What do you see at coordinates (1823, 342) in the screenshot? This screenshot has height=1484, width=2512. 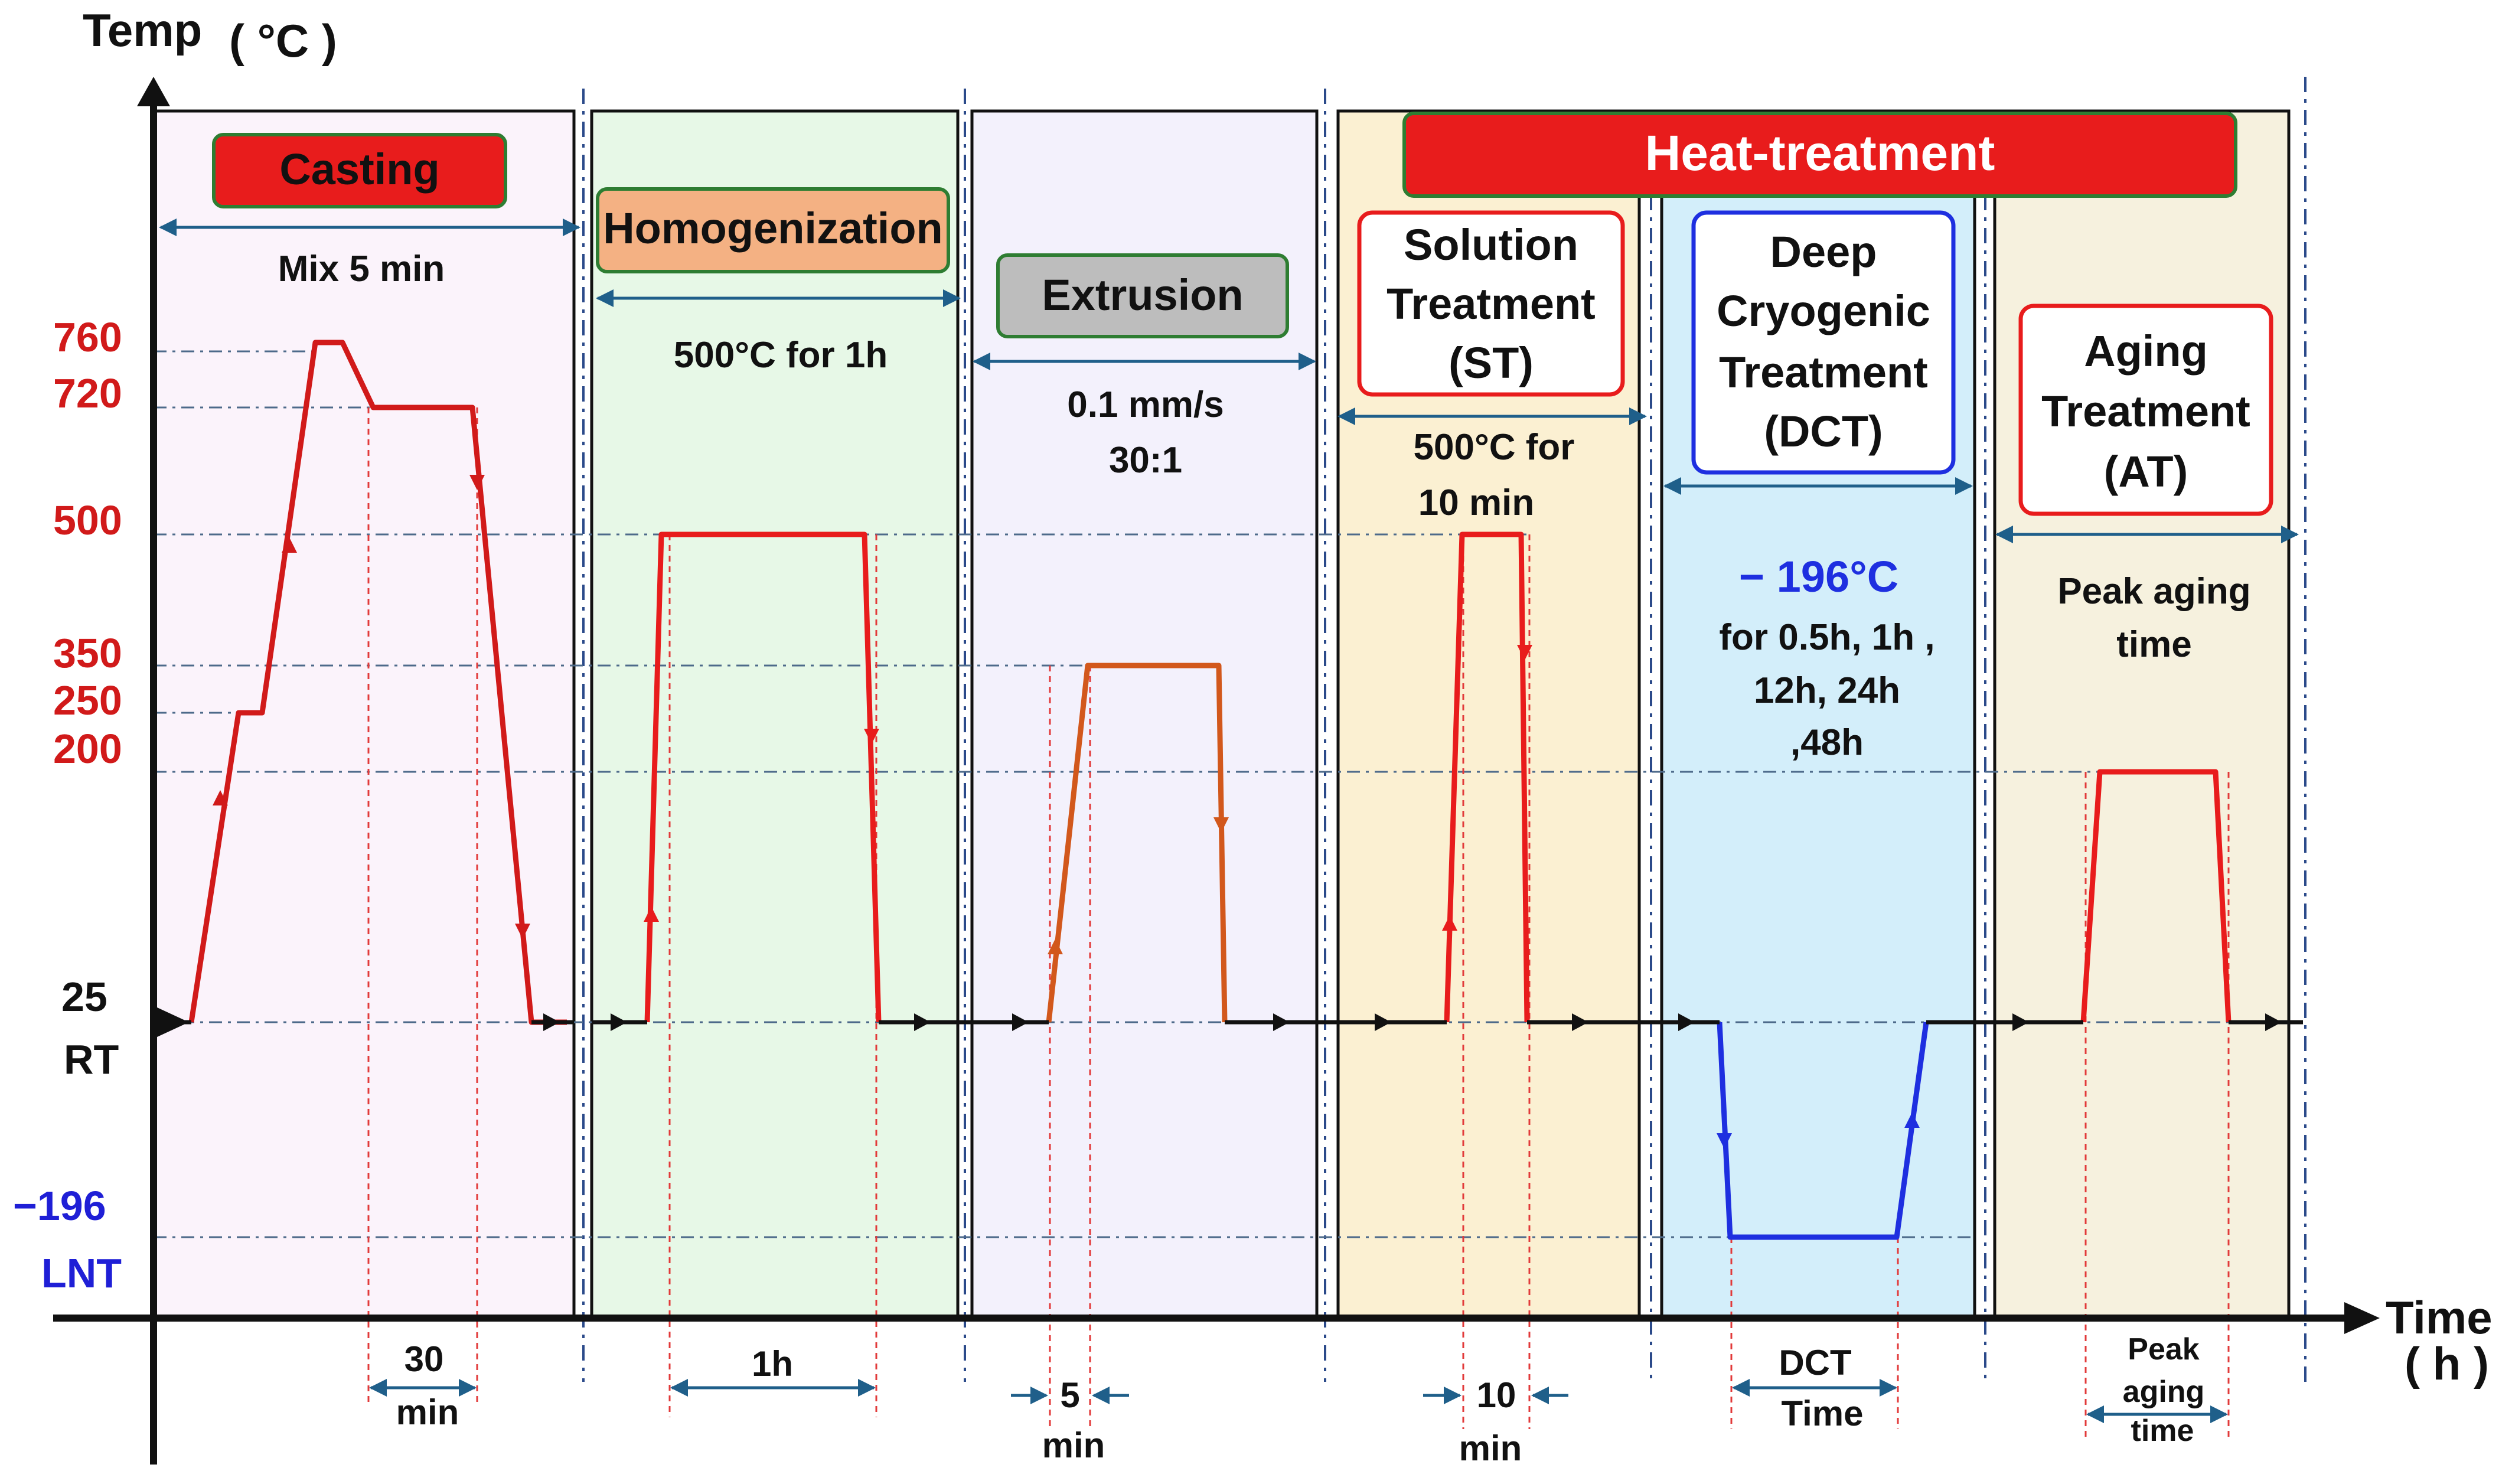 I see `dct-label-box` at bounding box center [1823, 342].